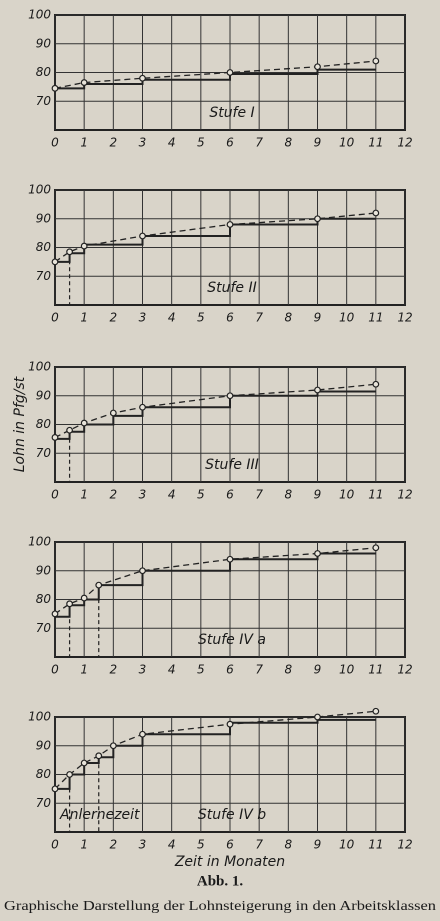 The image size is (440, 921). Describe the element at coordinates (232, 815) in the screenshot. I see `stage-label: Stufe IV b` at that location.